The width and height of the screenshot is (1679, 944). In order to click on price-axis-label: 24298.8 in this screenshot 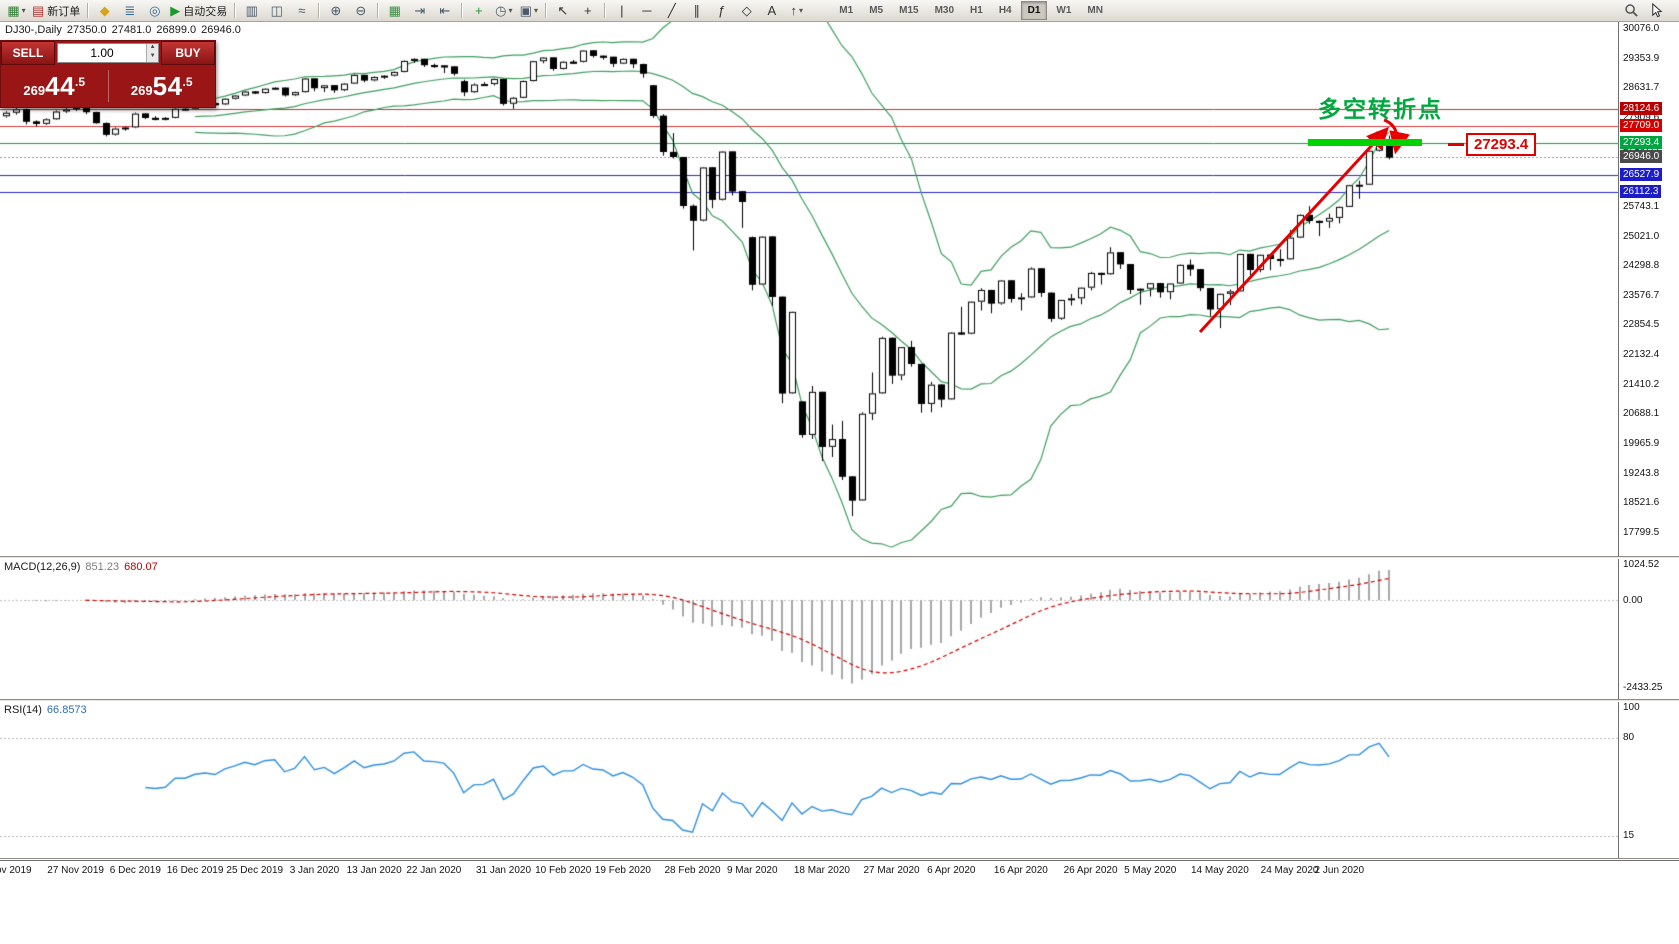, I will do `click(1641, 266)`.